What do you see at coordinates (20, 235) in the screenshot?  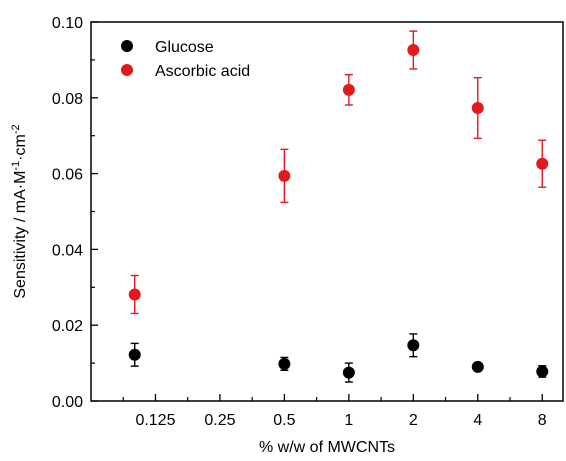 I see `y-axis-title-main: Sensitivity / mA·M` at bounding box center [20, 235].